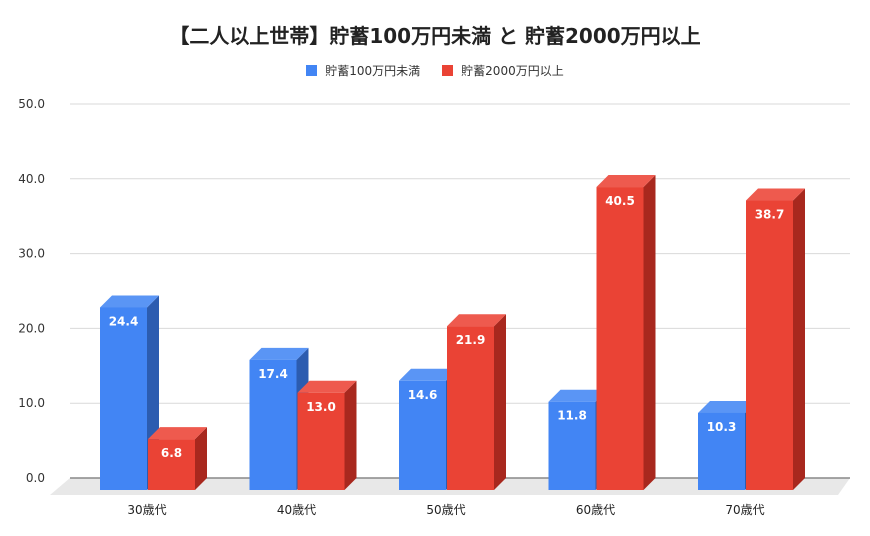 Image resolution: width=870 pixels, height=536 pixels. Describe the element at coordinates (273, 374) in the screenshot. I see `data-label: 17.4` at that location.